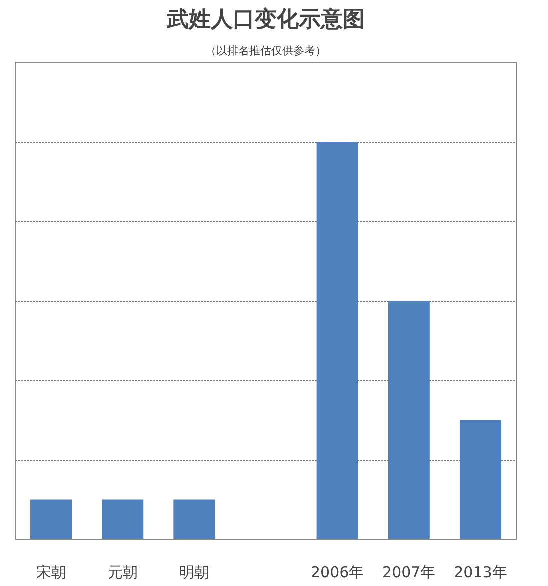 The width and height of the screenshot is (548, 586). I want to click on x-tick-label: 元朝, so click(123, 573).